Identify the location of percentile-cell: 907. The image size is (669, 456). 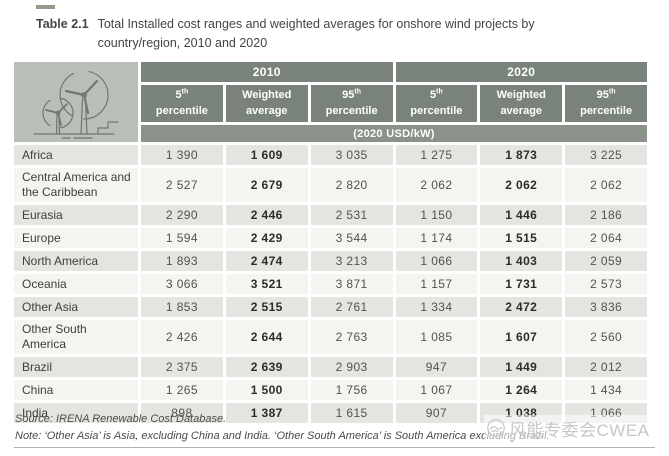
(436, 413).